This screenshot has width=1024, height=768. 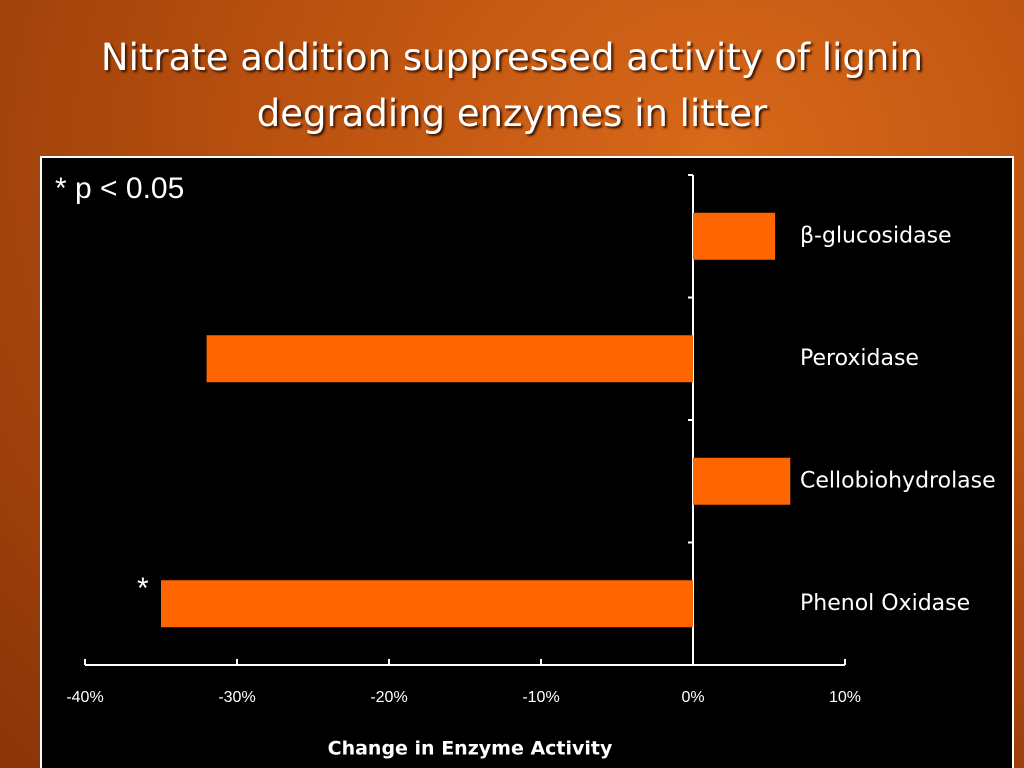 What do you see at coordinates (143, 588) in the screenshot?
I see `annotation: *` at bounding box center [143, 588].